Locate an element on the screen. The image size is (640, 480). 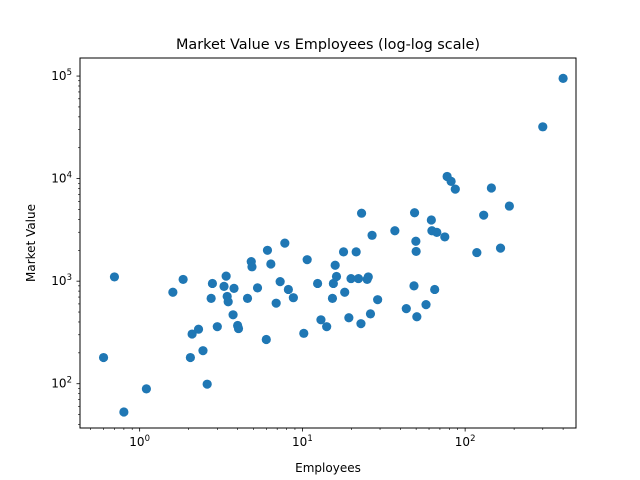
y-axis-label: Market Value is located at coordinates (31, 243).